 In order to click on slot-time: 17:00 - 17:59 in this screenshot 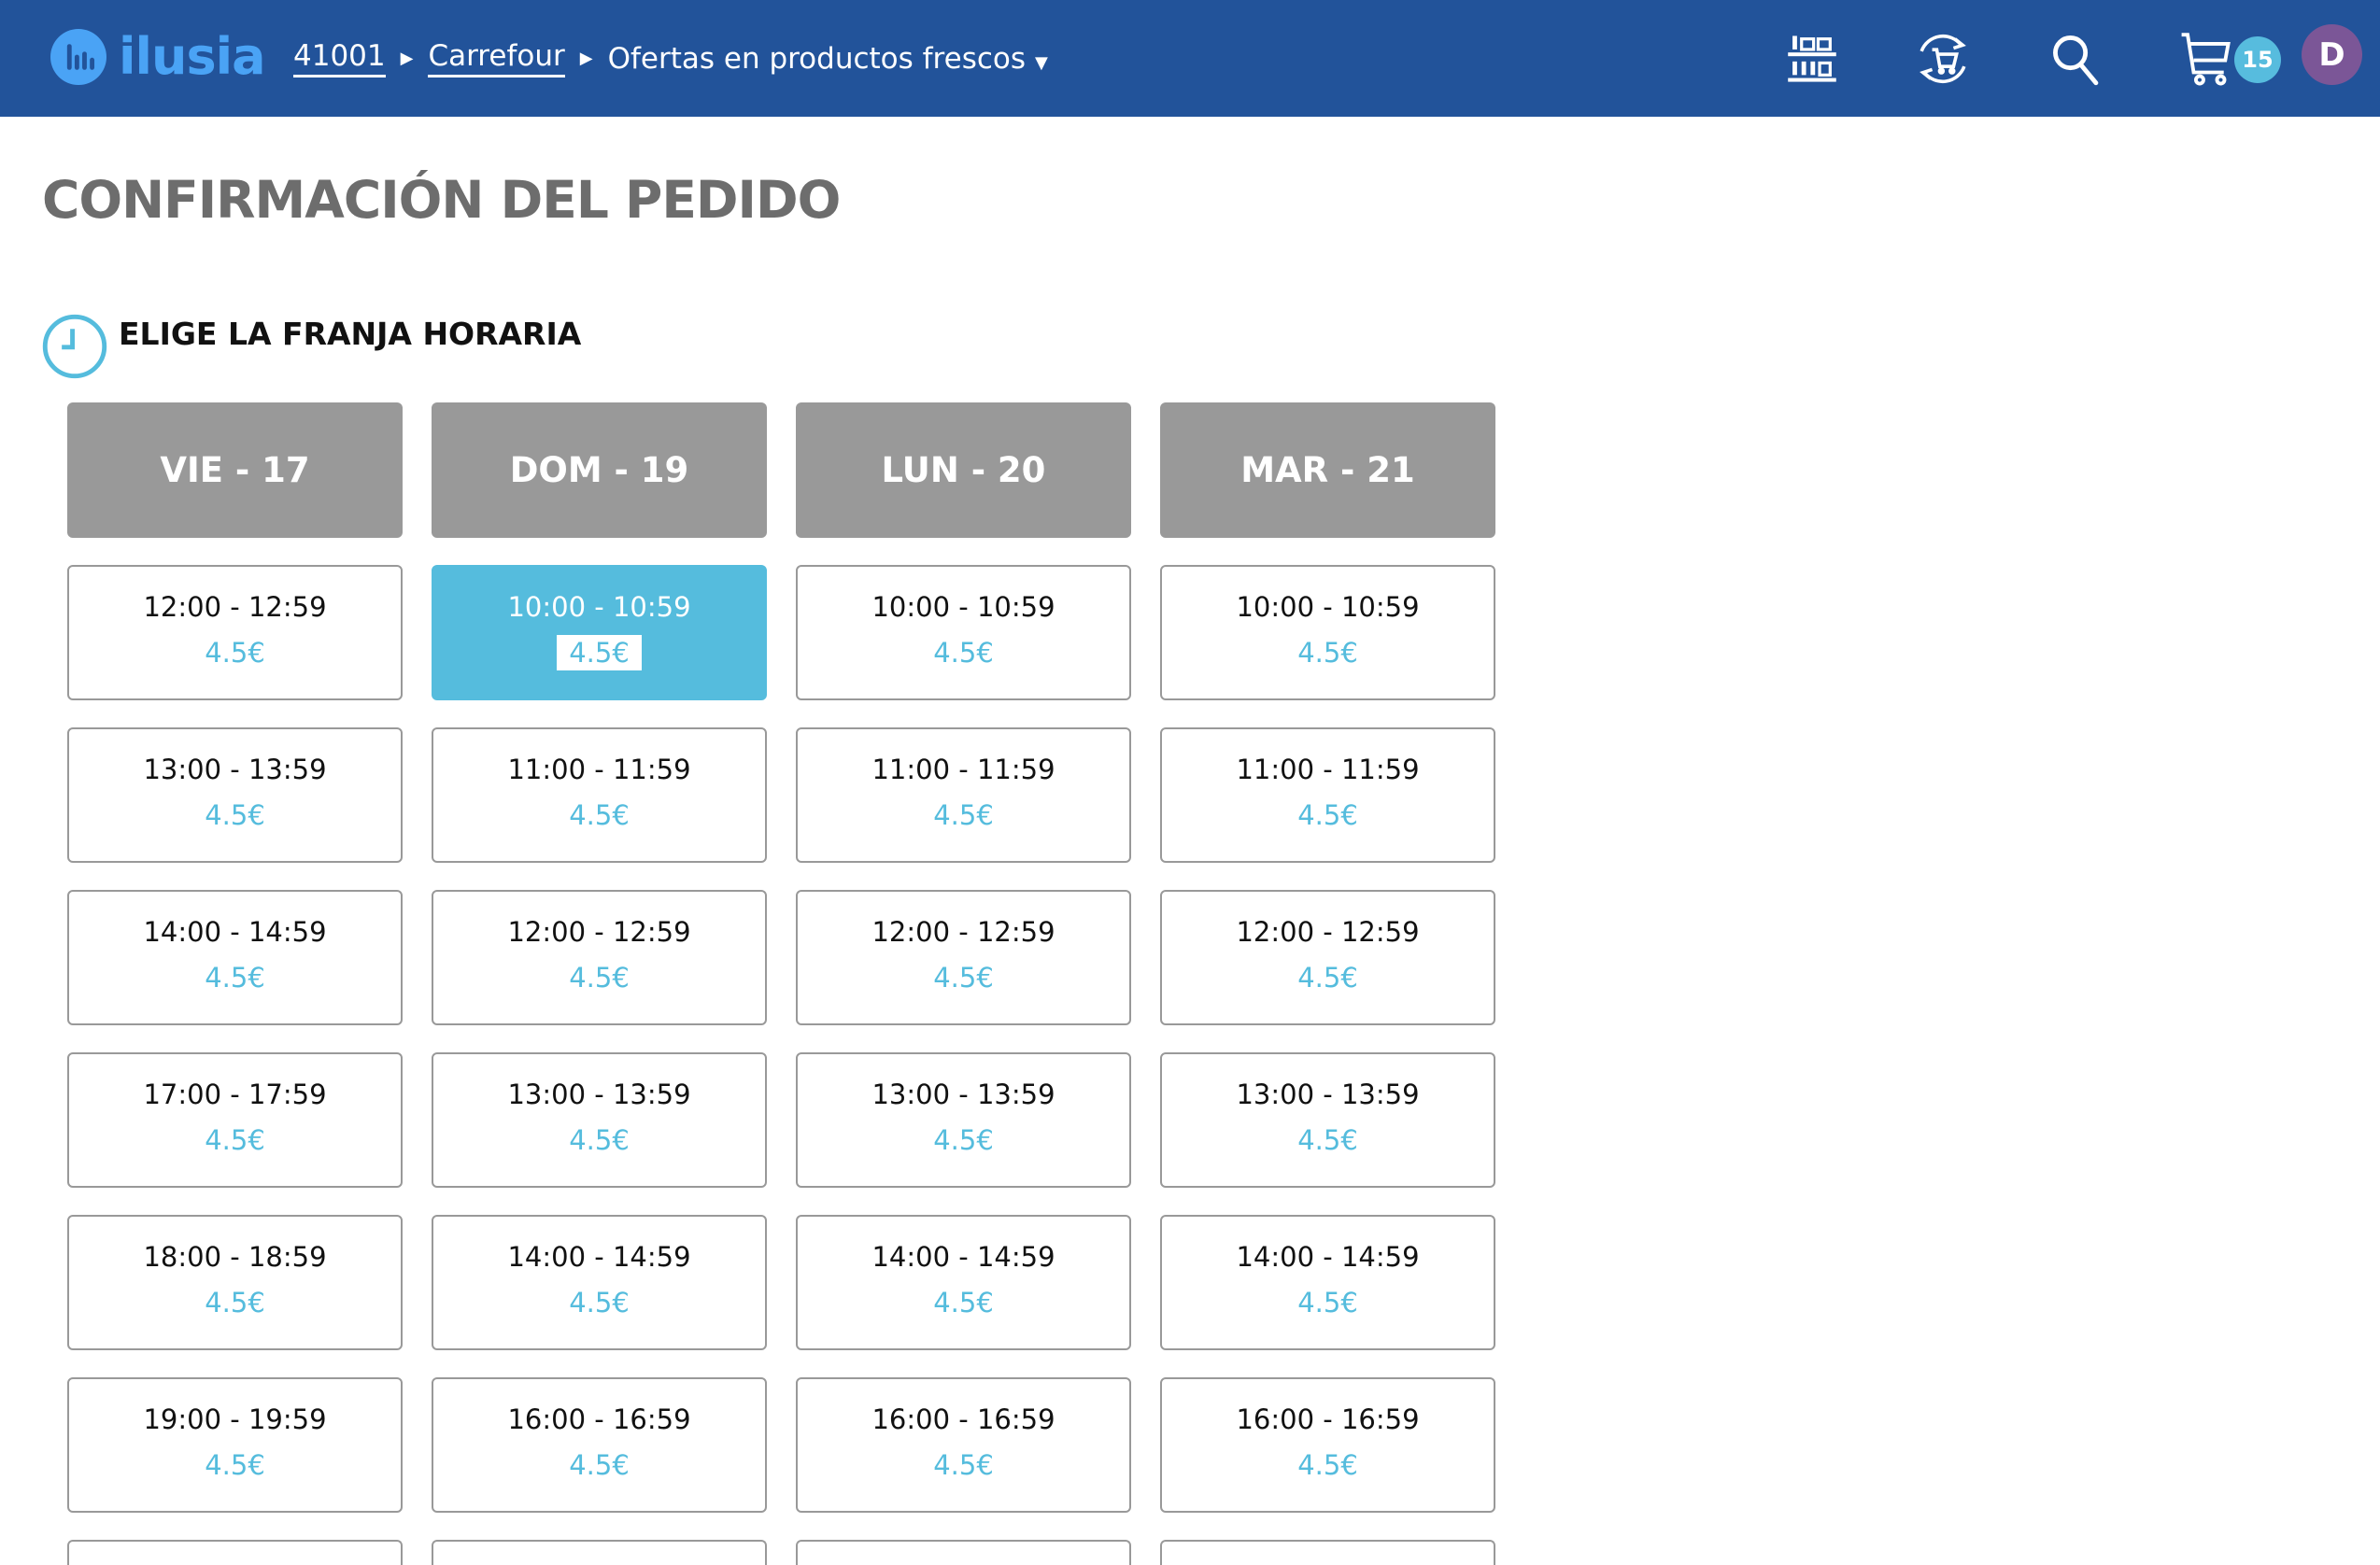, I will do `click(235, 1094)`.